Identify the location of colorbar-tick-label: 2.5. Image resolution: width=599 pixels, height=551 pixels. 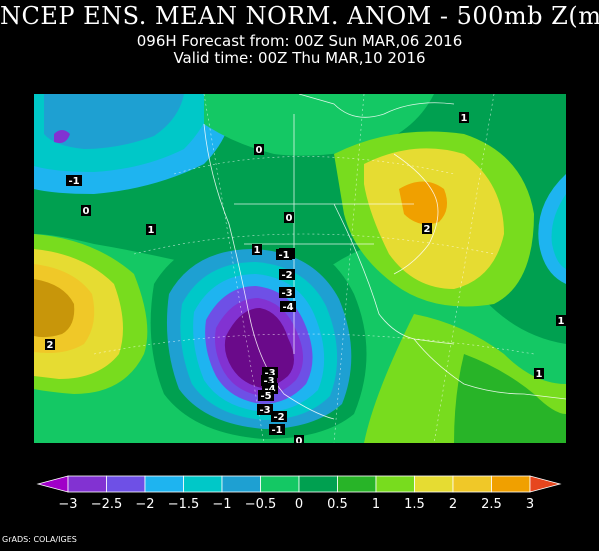
(491, 504).